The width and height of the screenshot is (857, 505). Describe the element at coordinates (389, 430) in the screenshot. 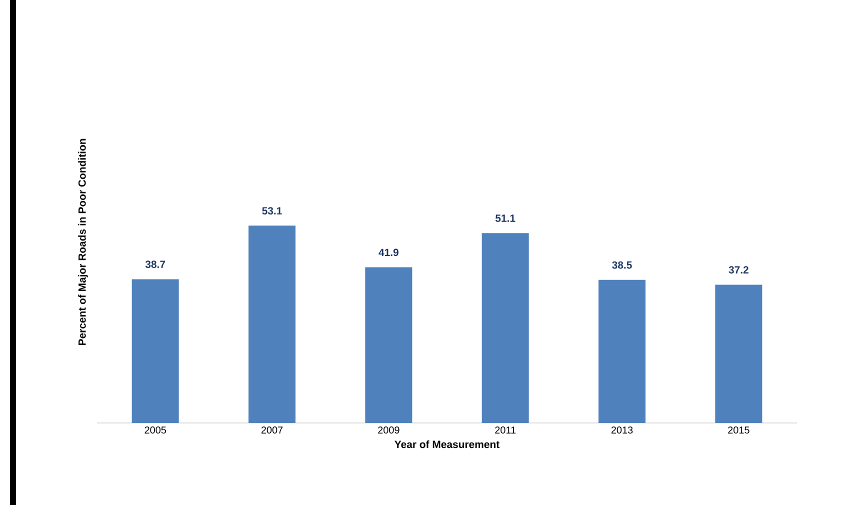

I see `x-tick-label: 2009` at that location.